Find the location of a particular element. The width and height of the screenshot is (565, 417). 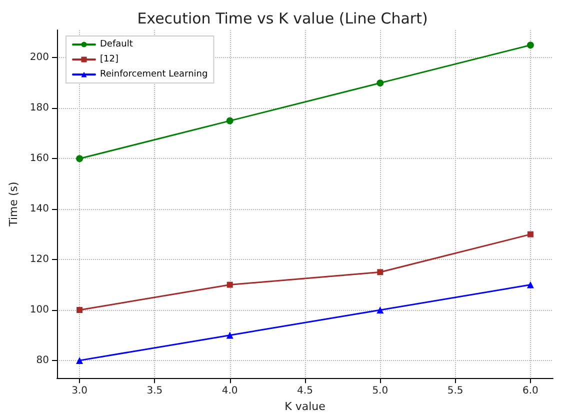

legend-label: Reinforcement Learning is located at coordinates (154, 75).